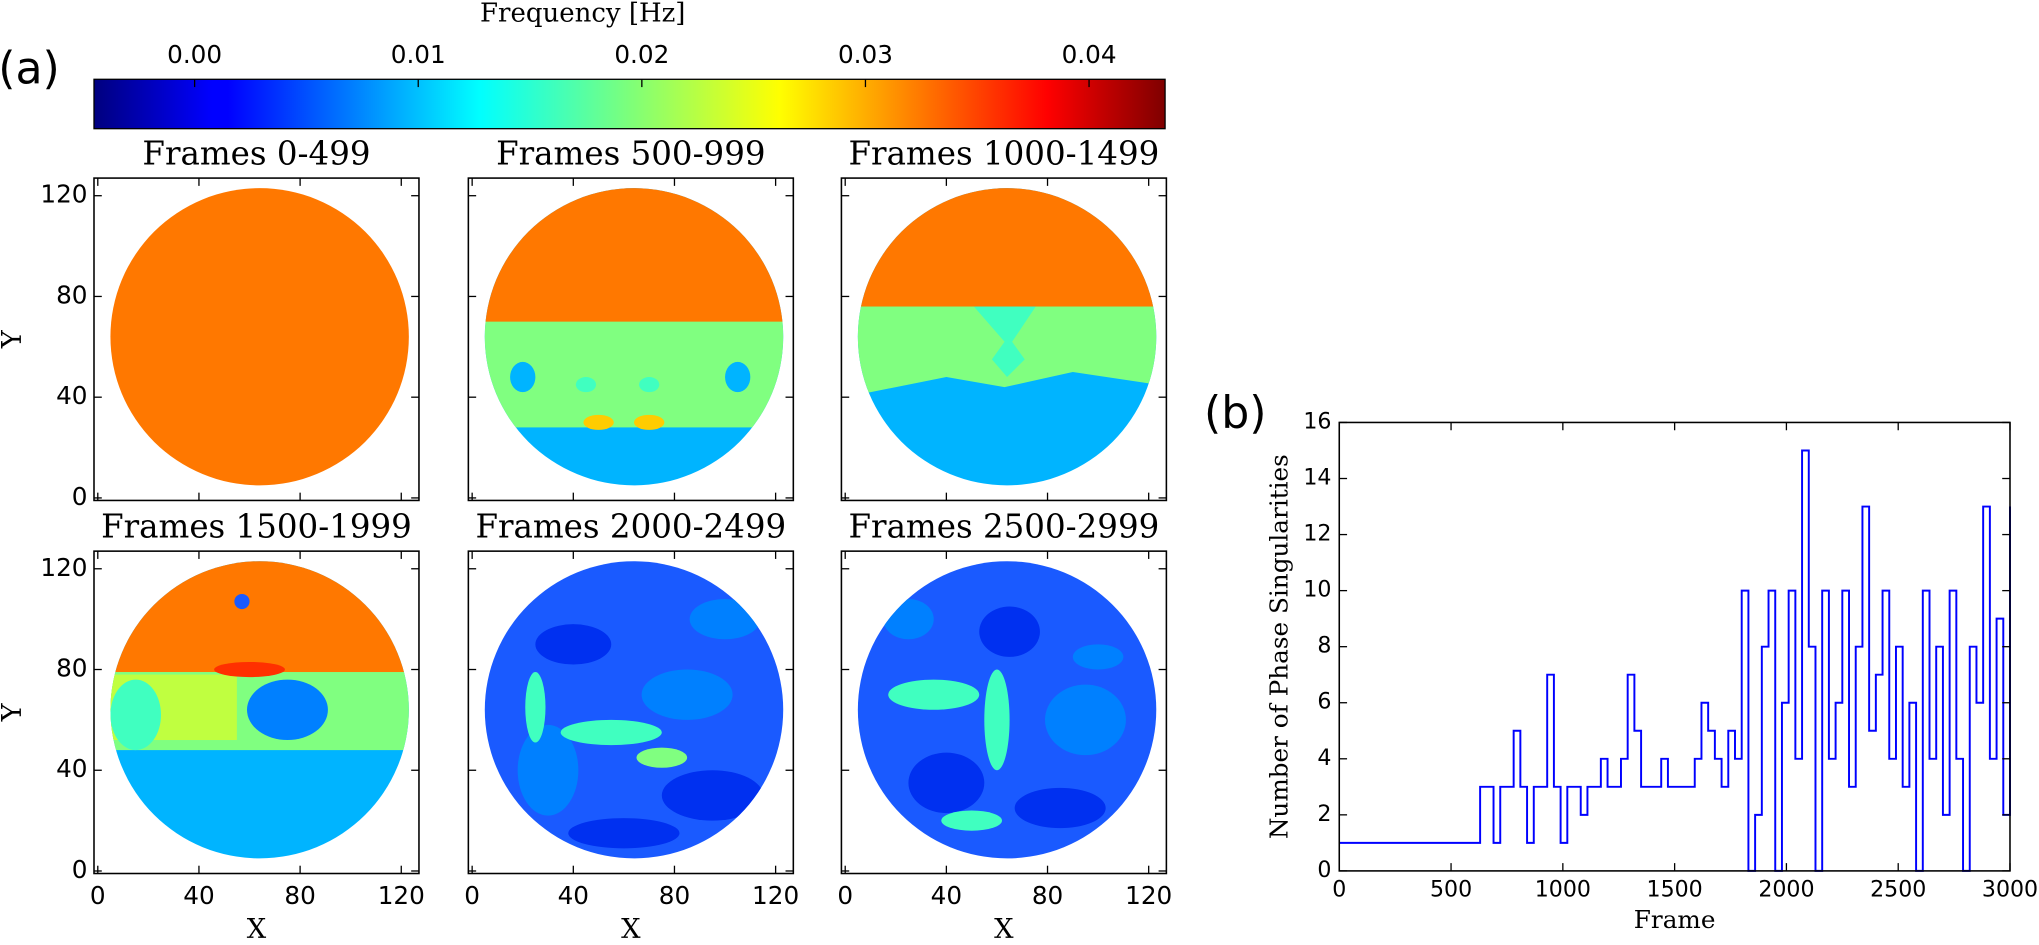 This screenshot has width=2039, height=945. Describe the element at coordinates (630, 153) in the screenshot. I see `panel-title: Frames 500-999` at that location.